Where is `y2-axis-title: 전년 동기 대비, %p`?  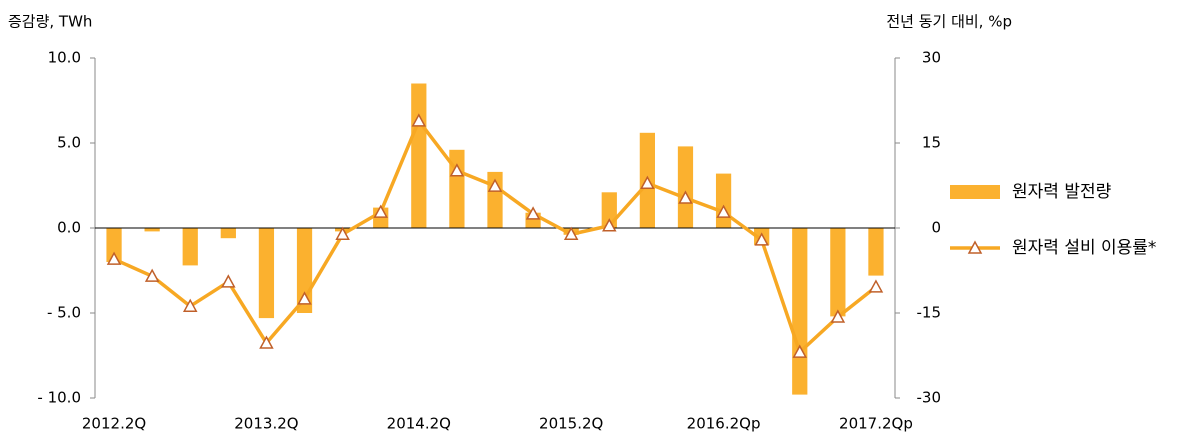
y2-axis-title: 전년 동기 대비, %p is located at coordinates (949, 22).